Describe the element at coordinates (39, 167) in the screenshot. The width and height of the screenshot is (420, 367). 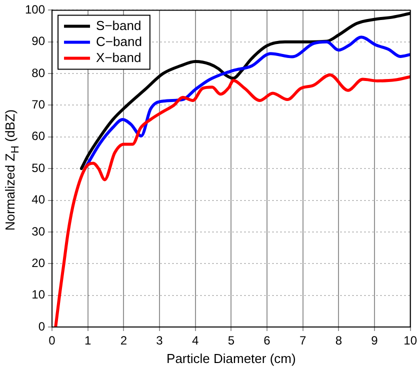
I see `y-tick-label: 50` at that location.